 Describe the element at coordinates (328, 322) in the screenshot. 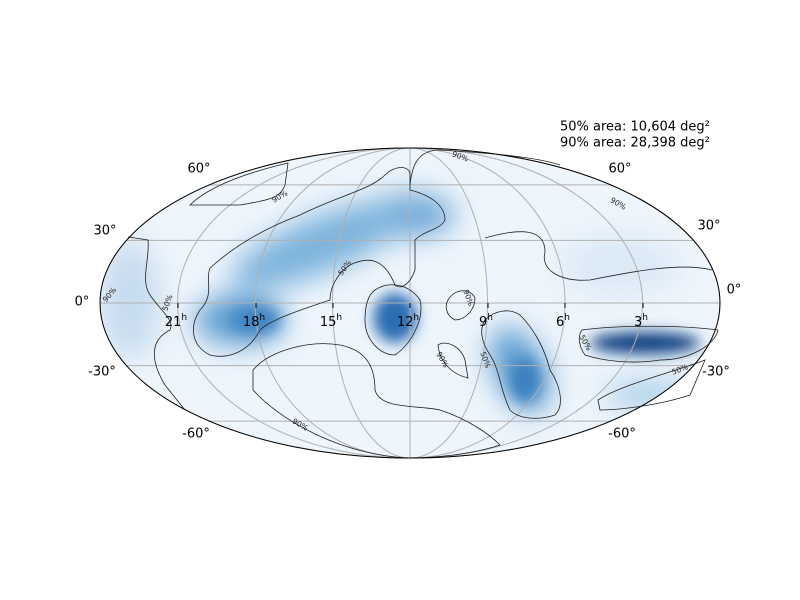

I see `ra-hour: 15` at that location.